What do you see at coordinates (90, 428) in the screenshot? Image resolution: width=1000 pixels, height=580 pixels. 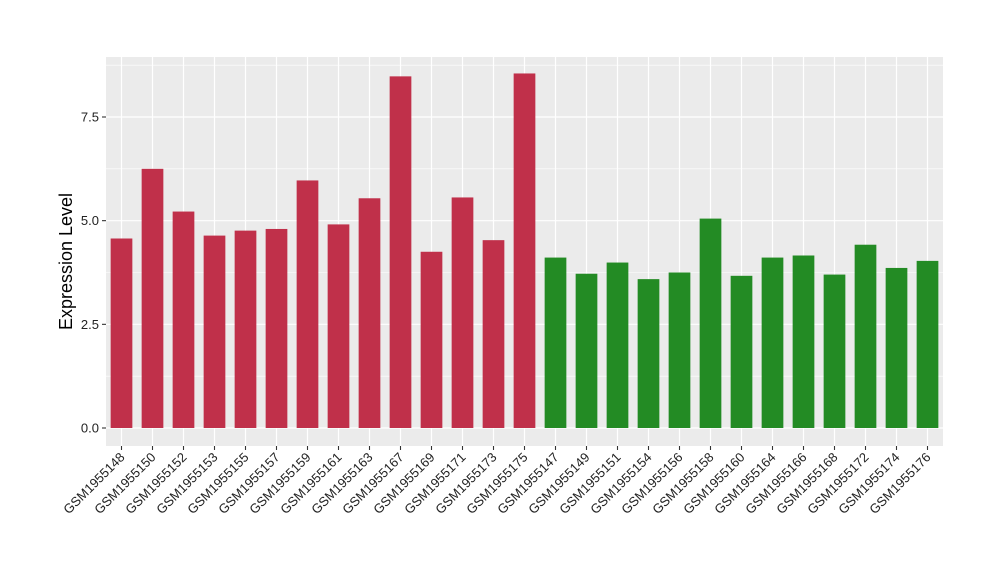 I see `y-tick-label: 0.0` at bounding box center [90, 428].